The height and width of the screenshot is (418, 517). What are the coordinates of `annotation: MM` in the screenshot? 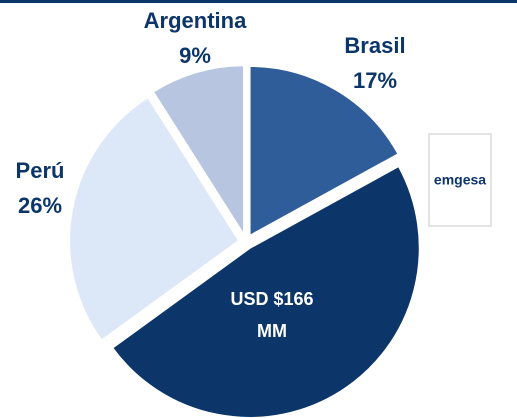 It's located at (272, 331).